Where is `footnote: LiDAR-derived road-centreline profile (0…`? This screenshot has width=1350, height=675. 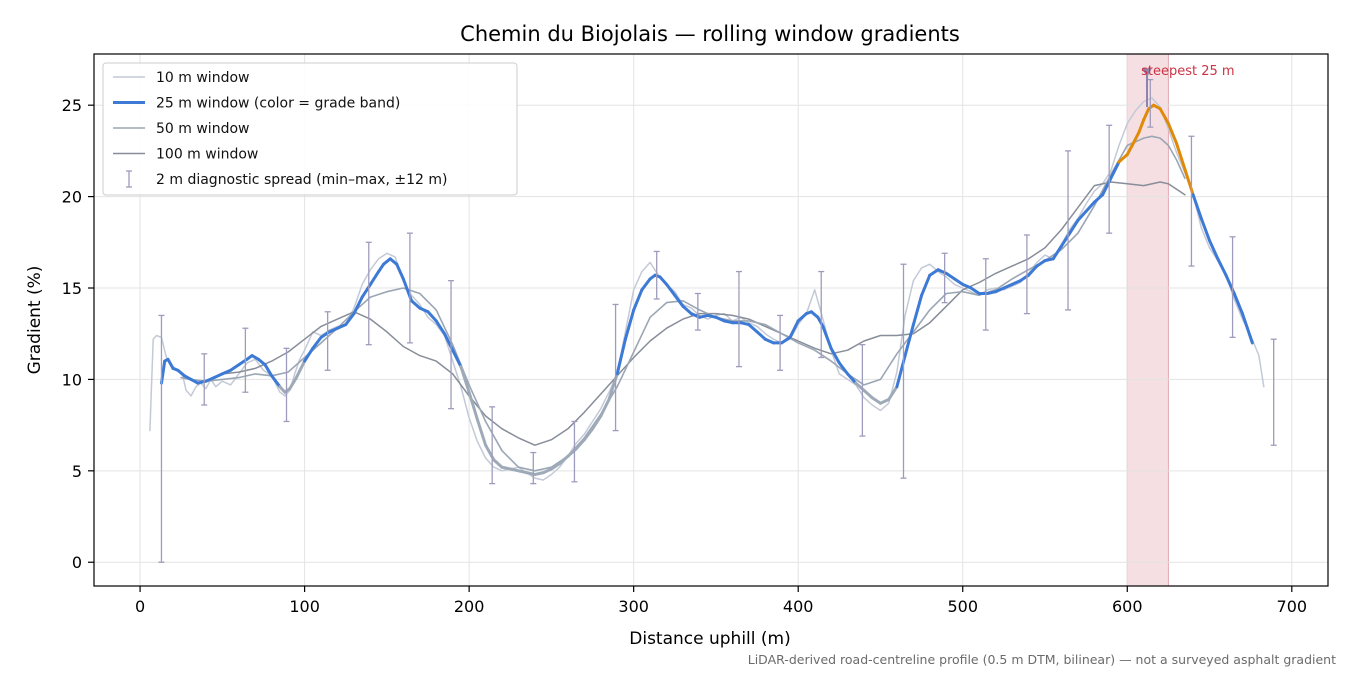
footnote: LiDAR-derived road-centreline profile (0… is located at coordinates (1042, 659).